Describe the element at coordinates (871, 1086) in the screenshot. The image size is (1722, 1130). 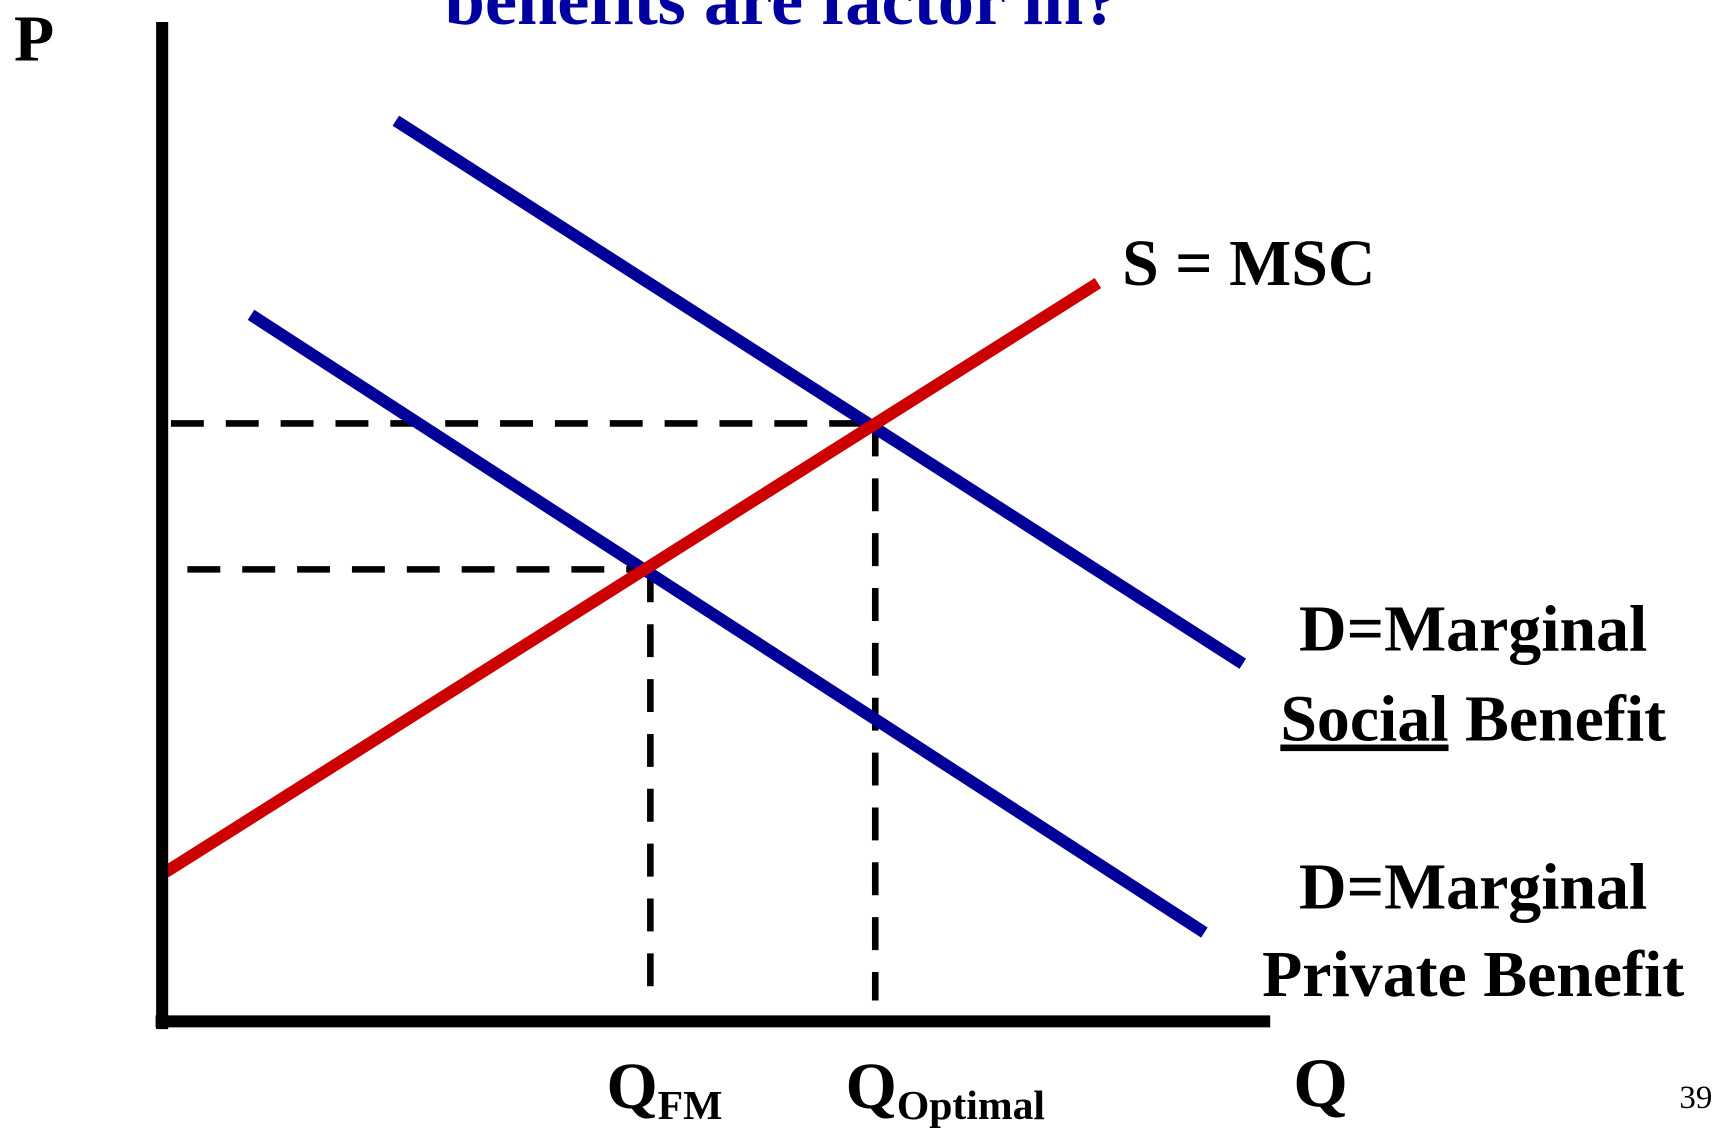
I see `qoptimal-main: Q` at that location.